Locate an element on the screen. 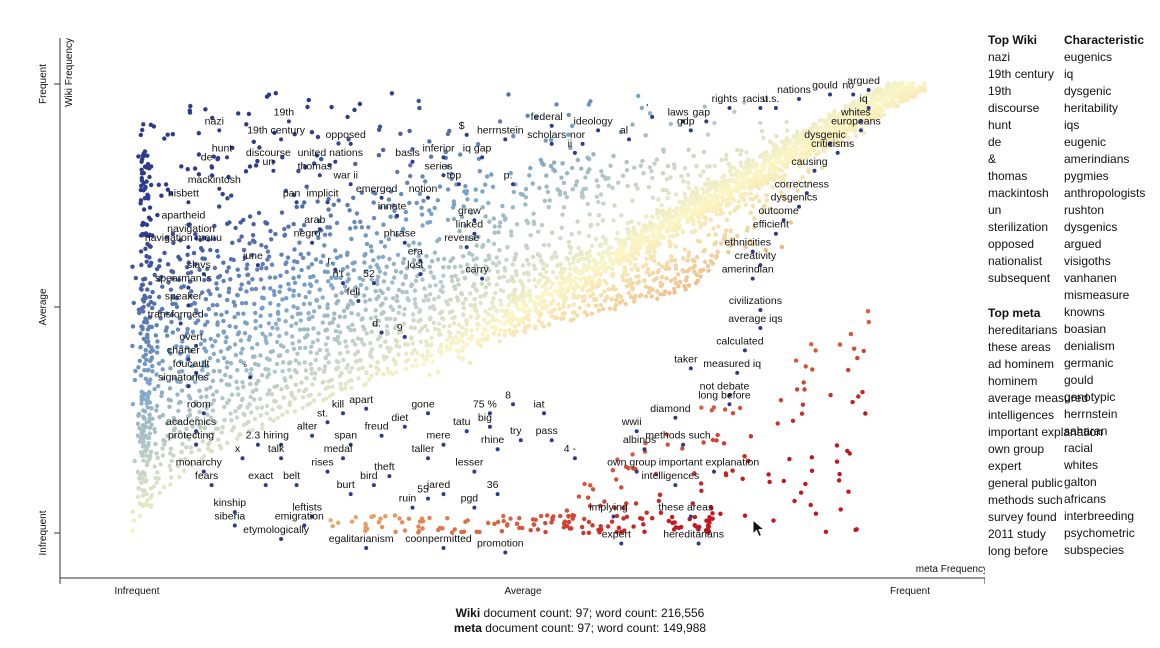  term-label: alter is located at coordinates (307, 427).